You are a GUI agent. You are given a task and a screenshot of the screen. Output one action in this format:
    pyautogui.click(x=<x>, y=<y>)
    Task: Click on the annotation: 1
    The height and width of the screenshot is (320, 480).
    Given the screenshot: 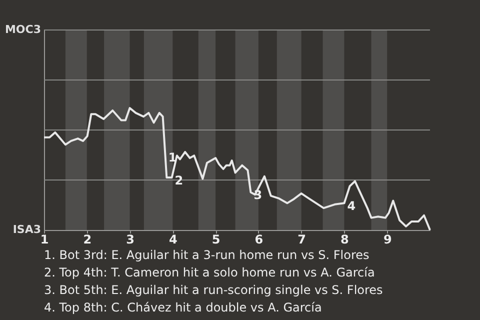 What is the action you would take?
    pyautogui.click(x=172, y=157)
    